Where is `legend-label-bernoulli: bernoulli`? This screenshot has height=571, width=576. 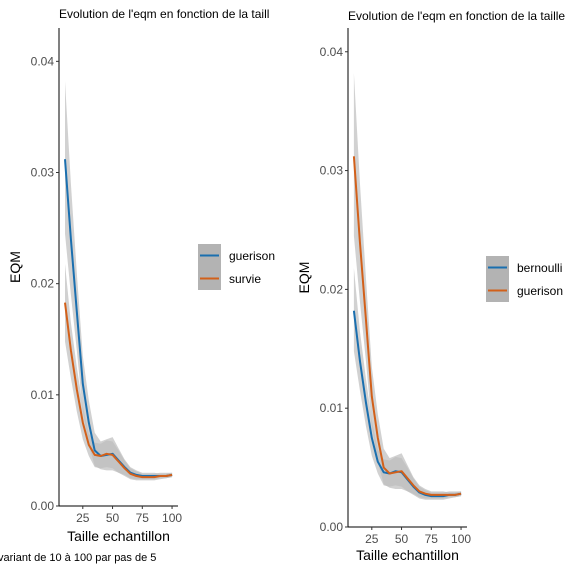 legend-label-bernoulli: bernoulli is located at coordinates (539, 268).